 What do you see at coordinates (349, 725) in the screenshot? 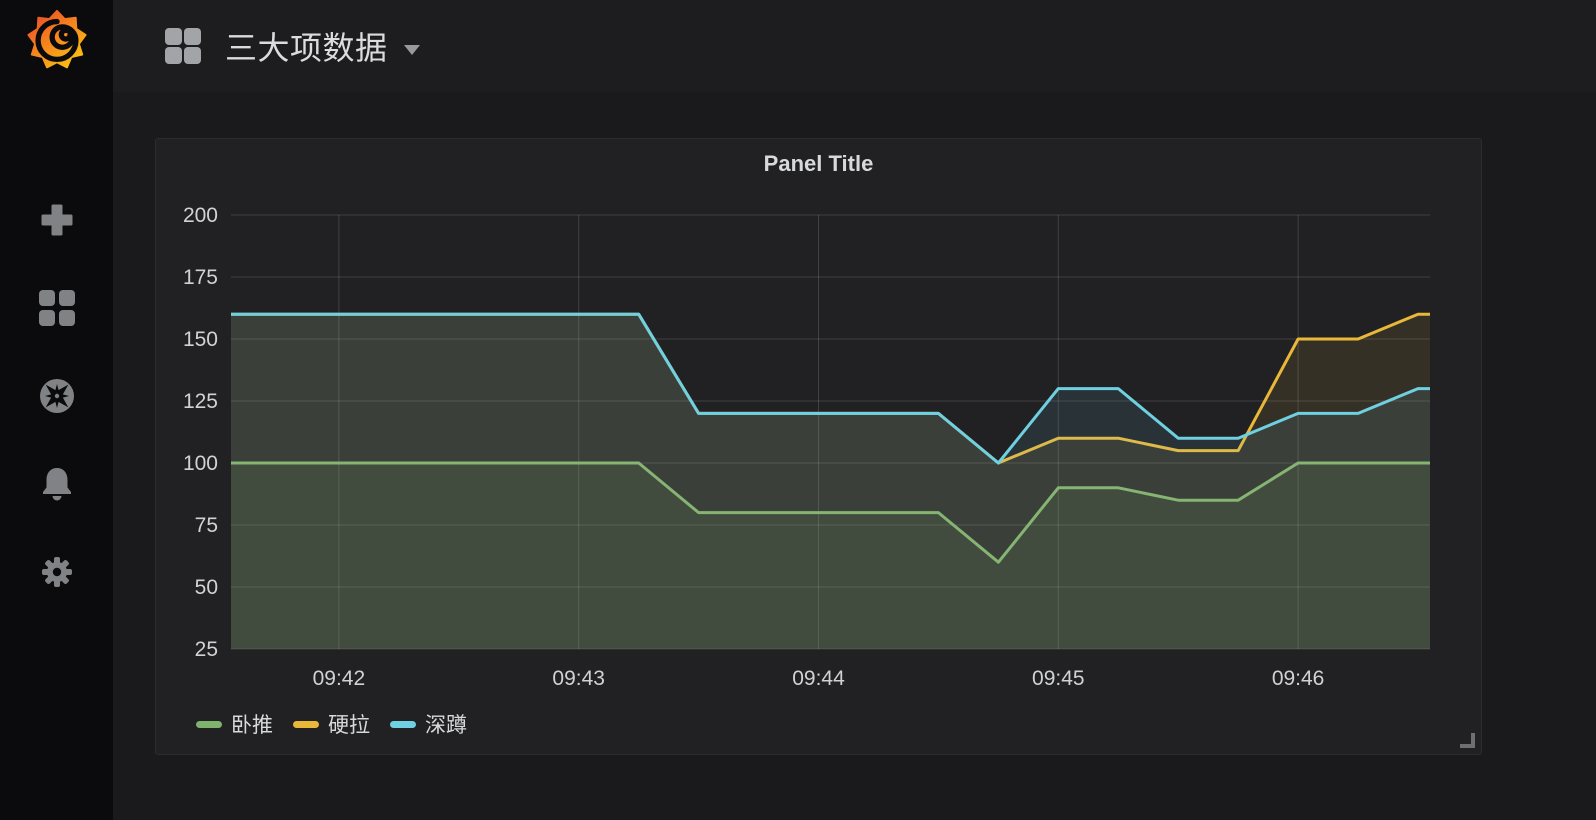
I see `legend-label: 硬拉` at bounding box center [349, 725].